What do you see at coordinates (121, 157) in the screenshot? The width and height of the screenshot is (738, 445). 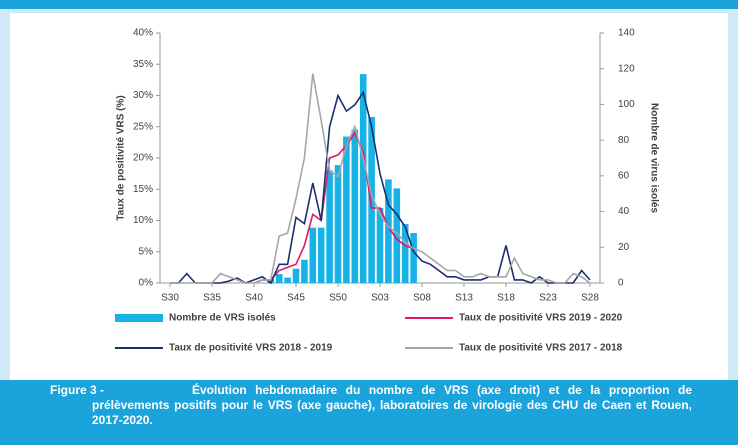 I see `y-axis-label: Taux de positivité VRS (%)` at bounding box center [121, 157].